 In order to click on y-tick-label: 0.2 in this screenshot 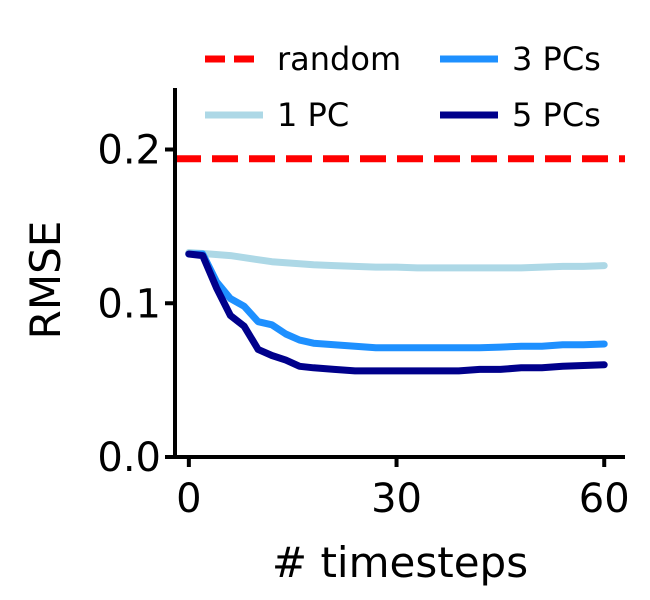, I will do `click(129, 151)`.